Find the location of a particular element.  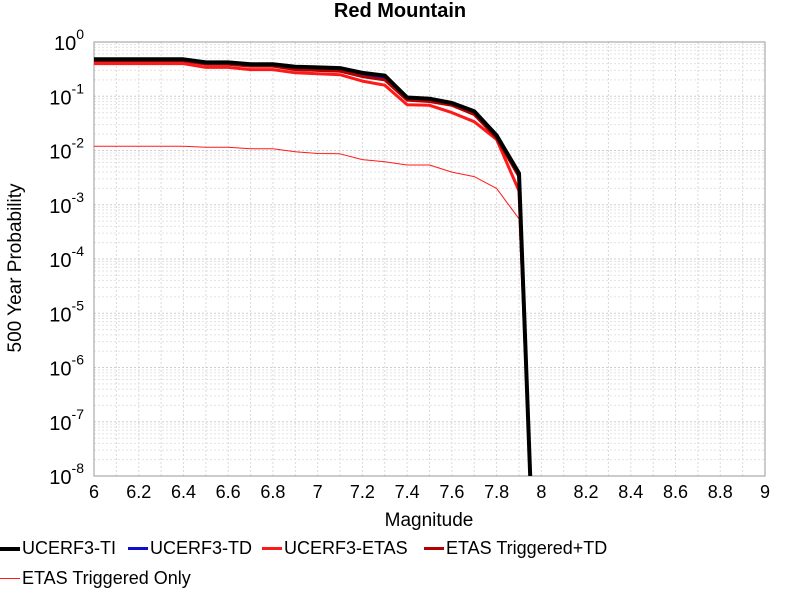

legend-label: UCERF3-ETAS is located at coordinates (346, 548).